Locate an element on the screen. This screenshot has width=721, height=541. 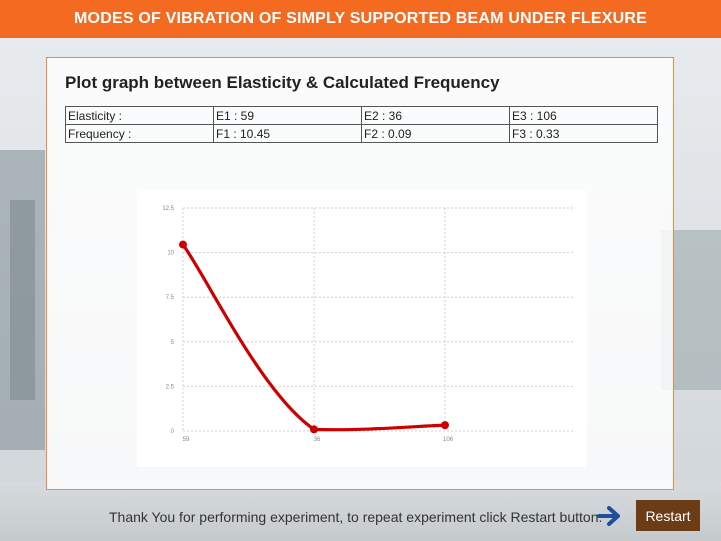
series-line is located at coordinates (314, 337).